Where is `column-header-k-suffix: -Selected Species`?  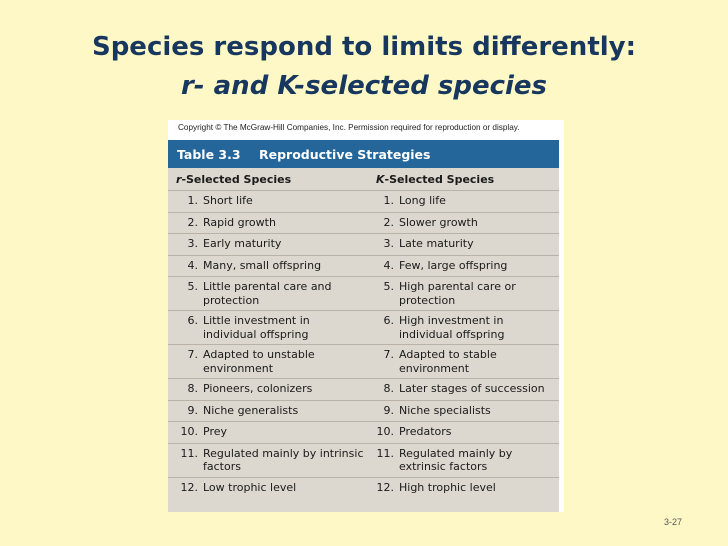 column-header-k-suffix: -Selected Species is located at coordinates (439, 179).